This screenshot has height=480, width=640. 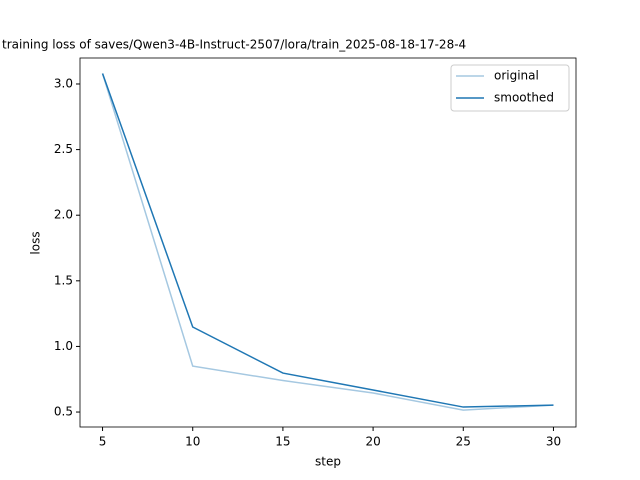 What do you see at coordinates (36, 242) in the screenshot?
I see `y-axis-label: loss` at bounding box center [36, 242].